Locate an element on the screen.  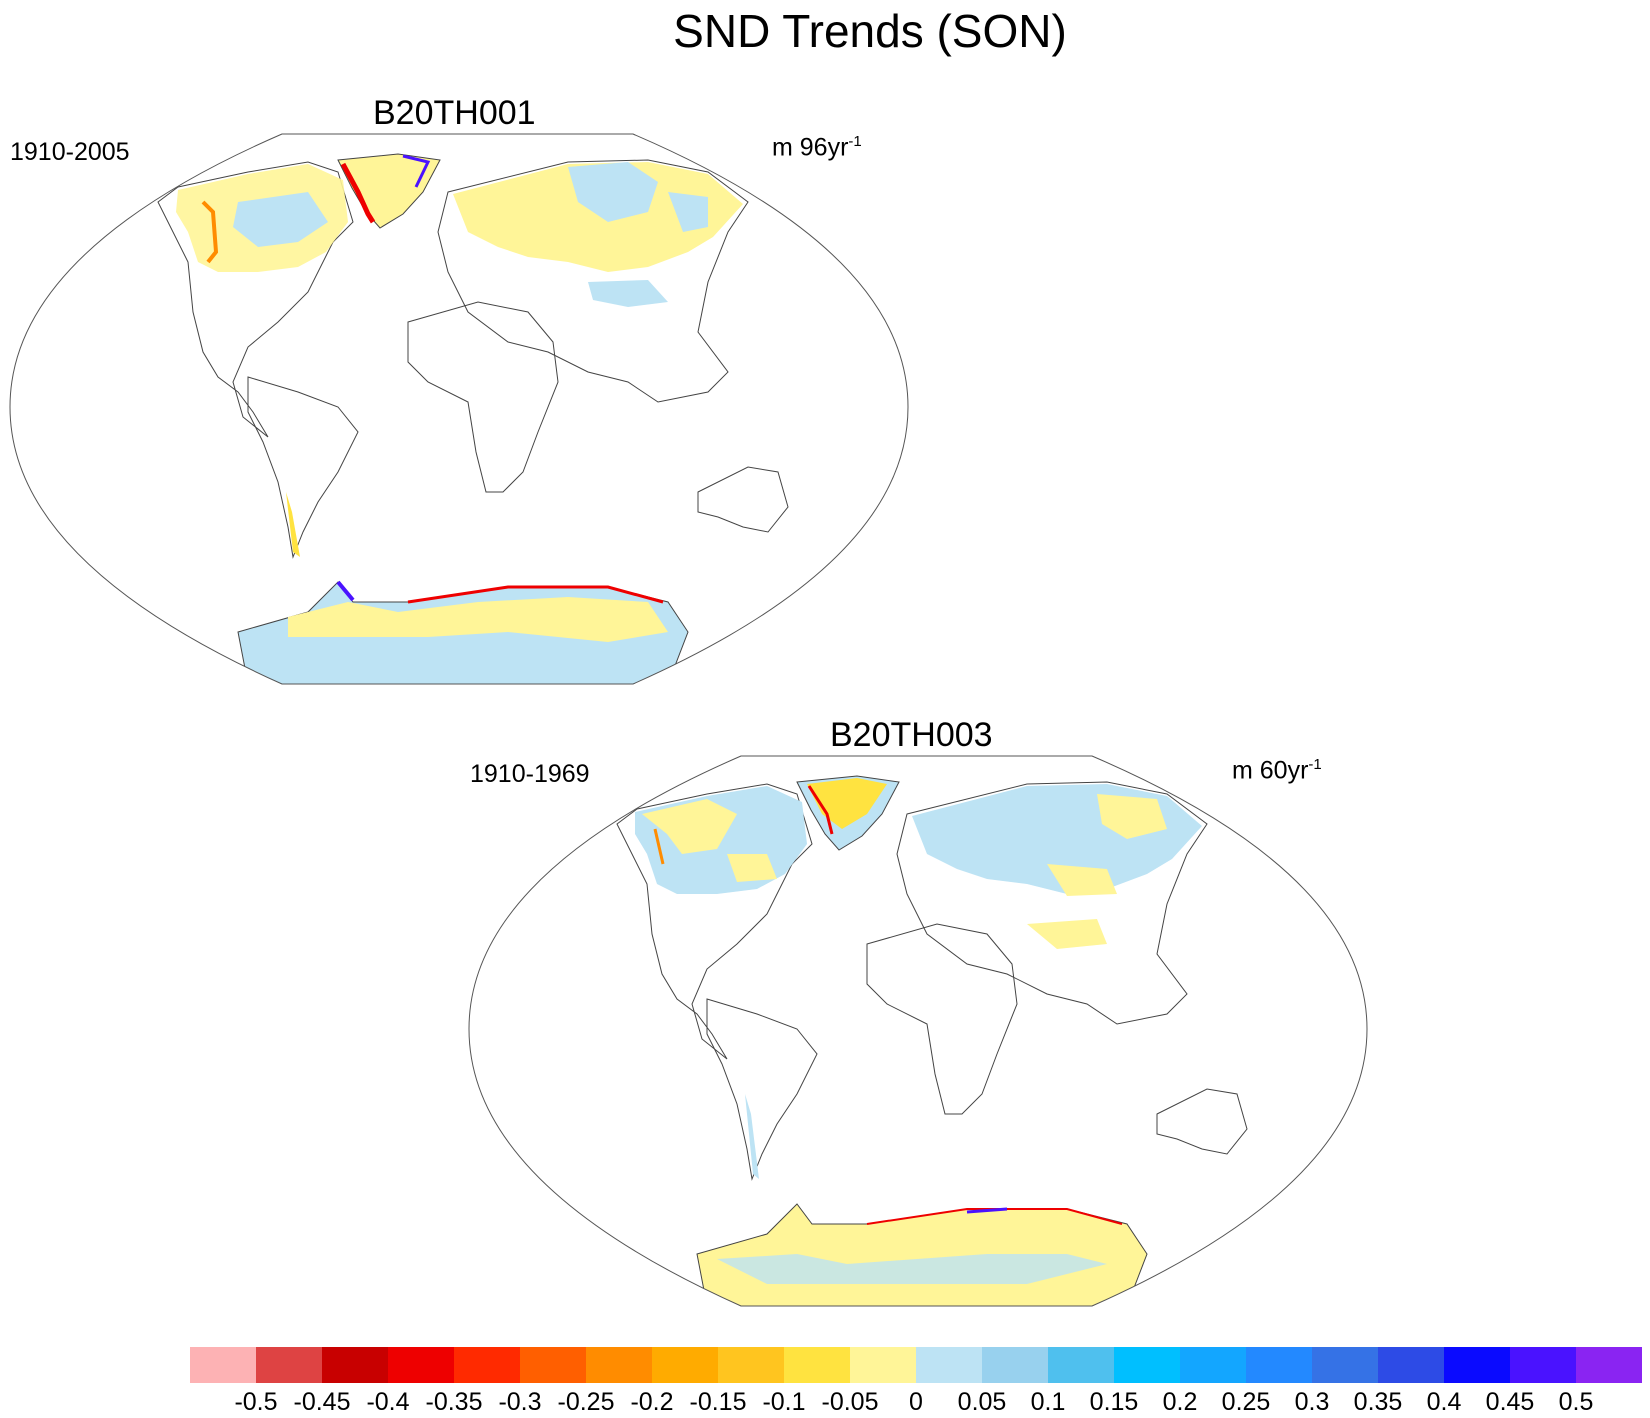
colorbar-tick-label: 0.05 is located at coordinates (982, 1402).